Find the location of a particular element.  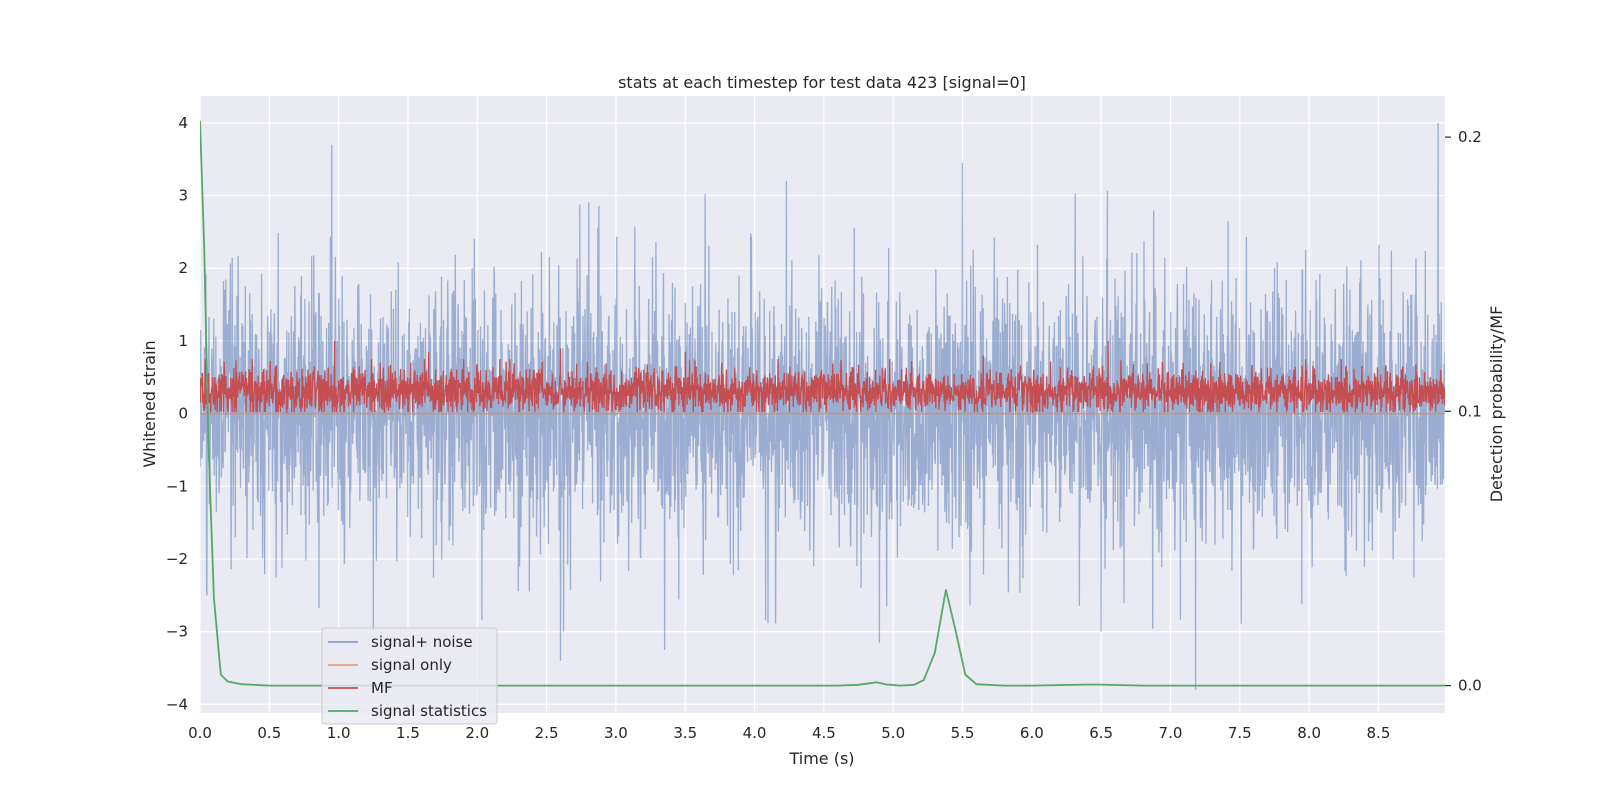

x-tick-label: 5.5 is located at coordinates (963, 733).